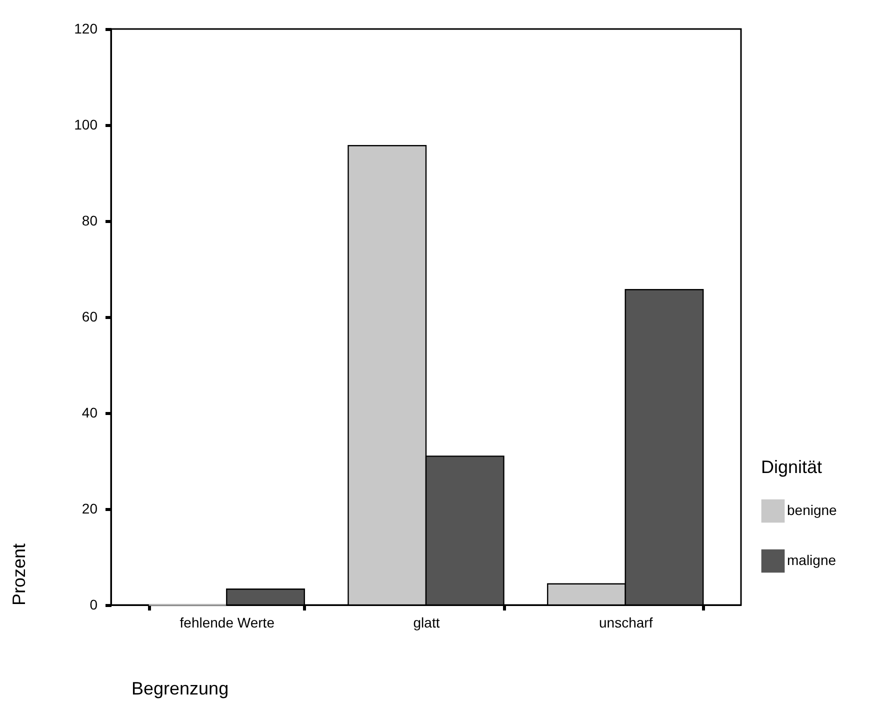 This screenshot has width=869, height=702. Describe the element at coordinates (811, 560) in the screenshot. I see `legend-label: maligne` at that location.